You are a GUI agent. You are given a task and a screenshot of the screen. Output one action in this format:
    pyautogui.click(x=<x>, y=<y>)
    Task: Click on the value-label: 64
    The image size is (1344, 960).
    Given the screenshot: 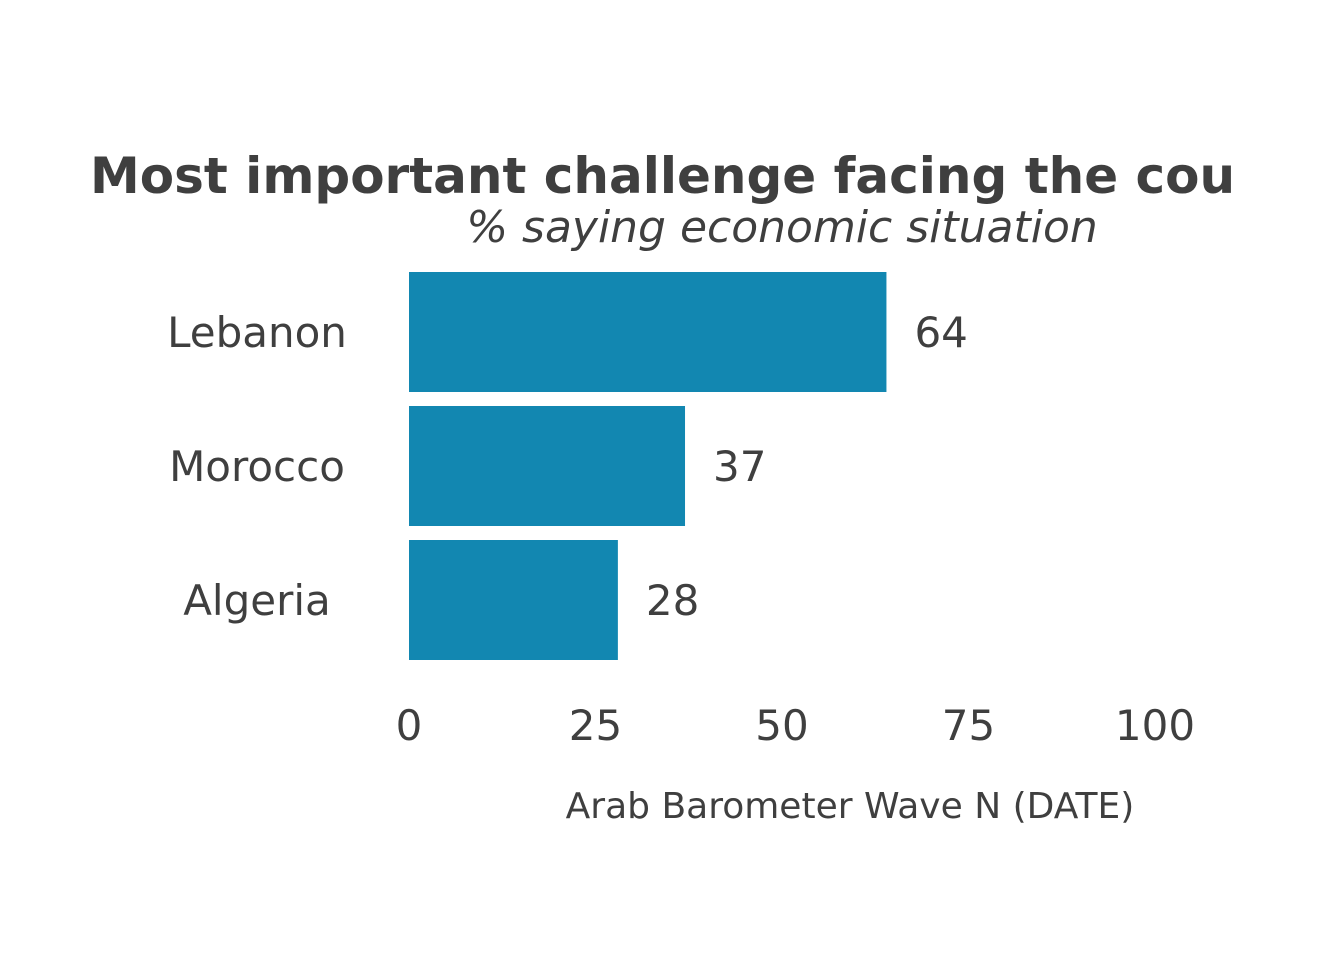 What is the action you would take?
    pyautogui.click(x=940, y=332)
    